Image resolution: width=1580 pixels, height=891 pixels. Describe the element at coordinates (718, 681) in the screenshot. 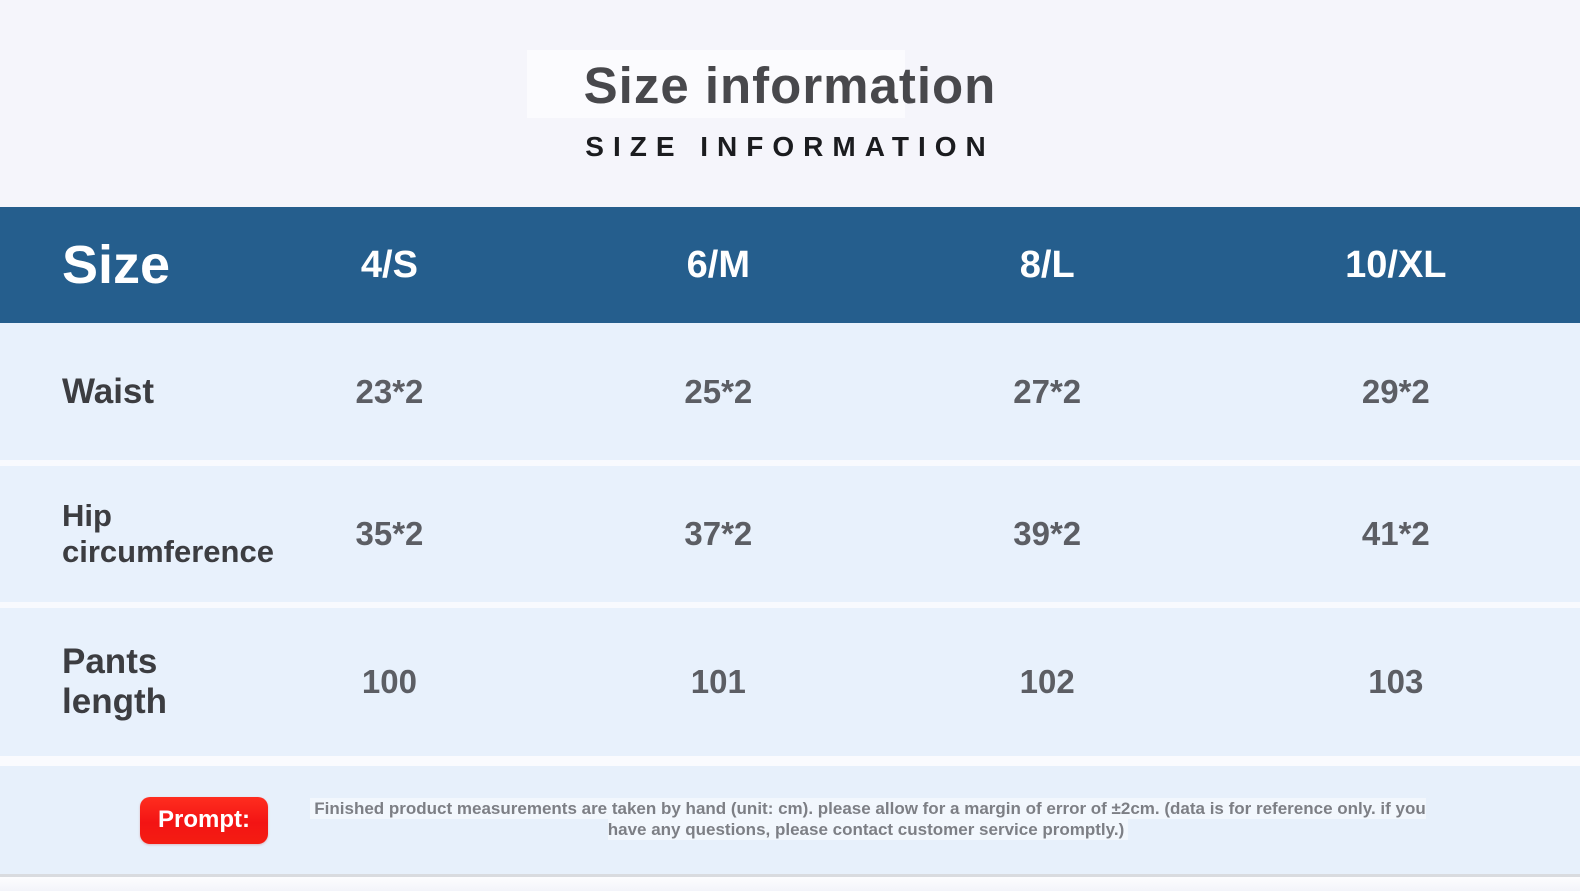

I see `cell-value: 101` at that location.